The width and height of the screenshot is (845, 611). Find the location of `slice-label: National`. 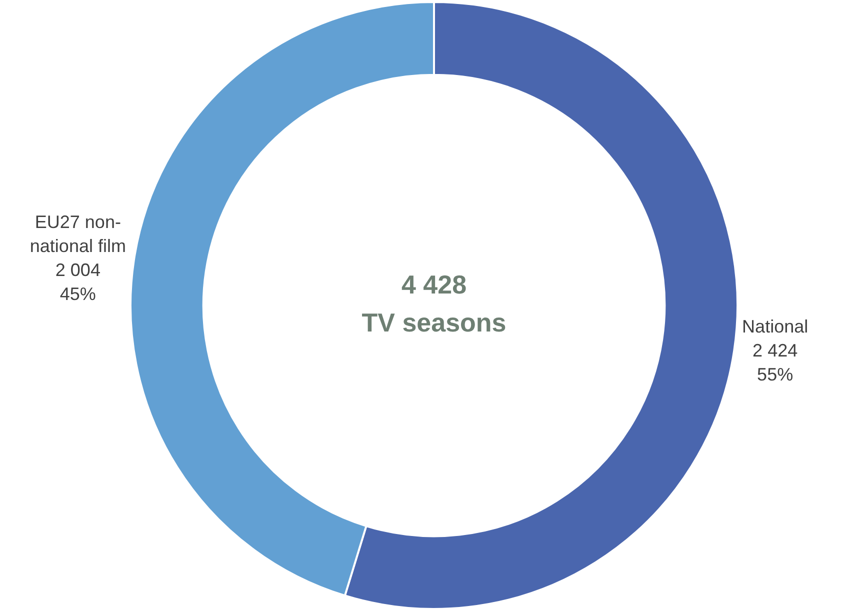

slice-label: National is located at coordinates (775, 326).